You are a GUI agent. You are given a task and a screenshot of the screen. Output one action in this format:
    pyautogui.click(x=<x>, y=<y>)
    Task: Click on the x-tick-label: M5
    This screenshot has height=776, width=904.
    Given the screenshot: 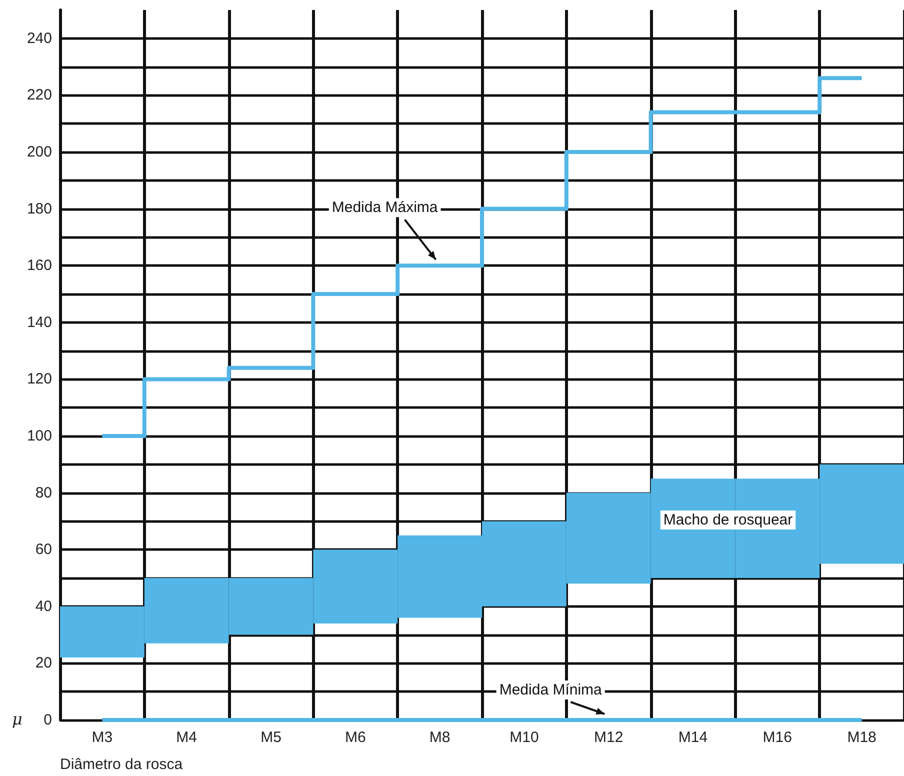 What is the action you would take?
    pyautogui.click(x=271, y=737)
    